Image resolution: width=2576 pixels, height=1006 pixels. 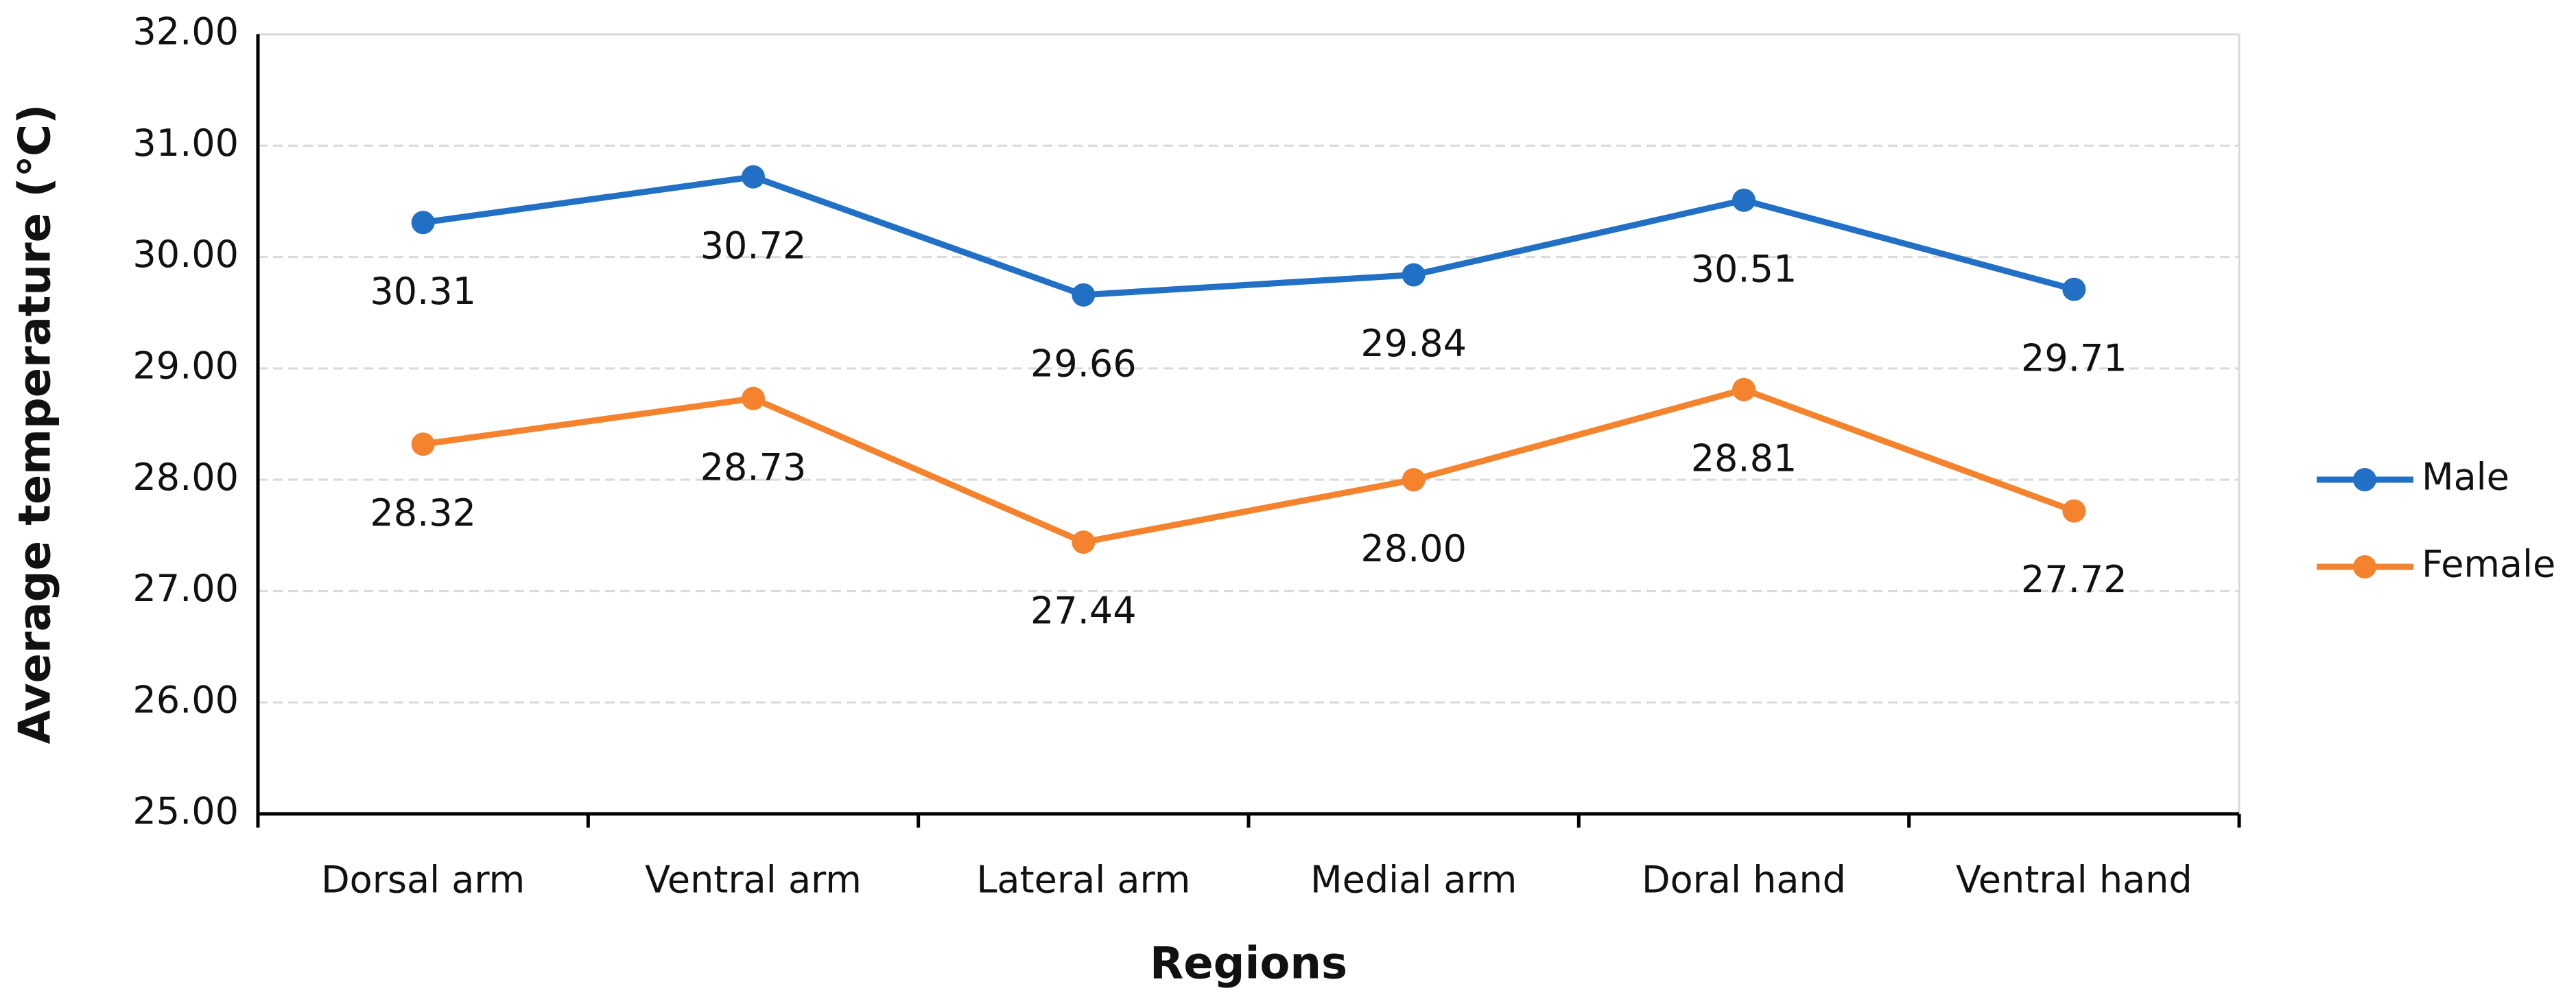 I want to click on x-tick-label: Dorsal arm, so click(x=423, y=880).